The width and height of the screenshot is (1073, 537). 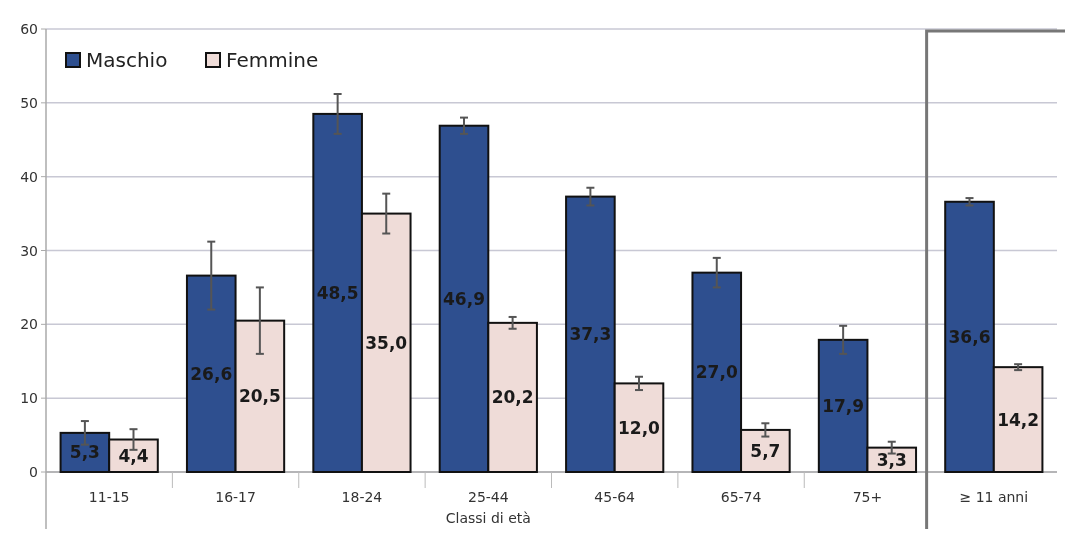 I want to click on y-tick-label: 0, so click(x=33, y=472).